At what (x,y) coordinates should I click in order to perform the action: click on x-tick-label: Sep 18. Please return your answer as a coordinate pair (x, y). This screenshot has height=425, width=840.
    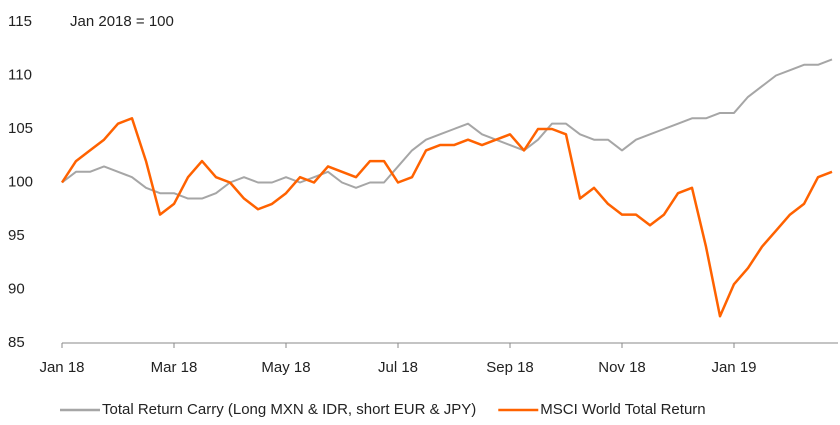
    Looking at the image, I should click on (510, 367).